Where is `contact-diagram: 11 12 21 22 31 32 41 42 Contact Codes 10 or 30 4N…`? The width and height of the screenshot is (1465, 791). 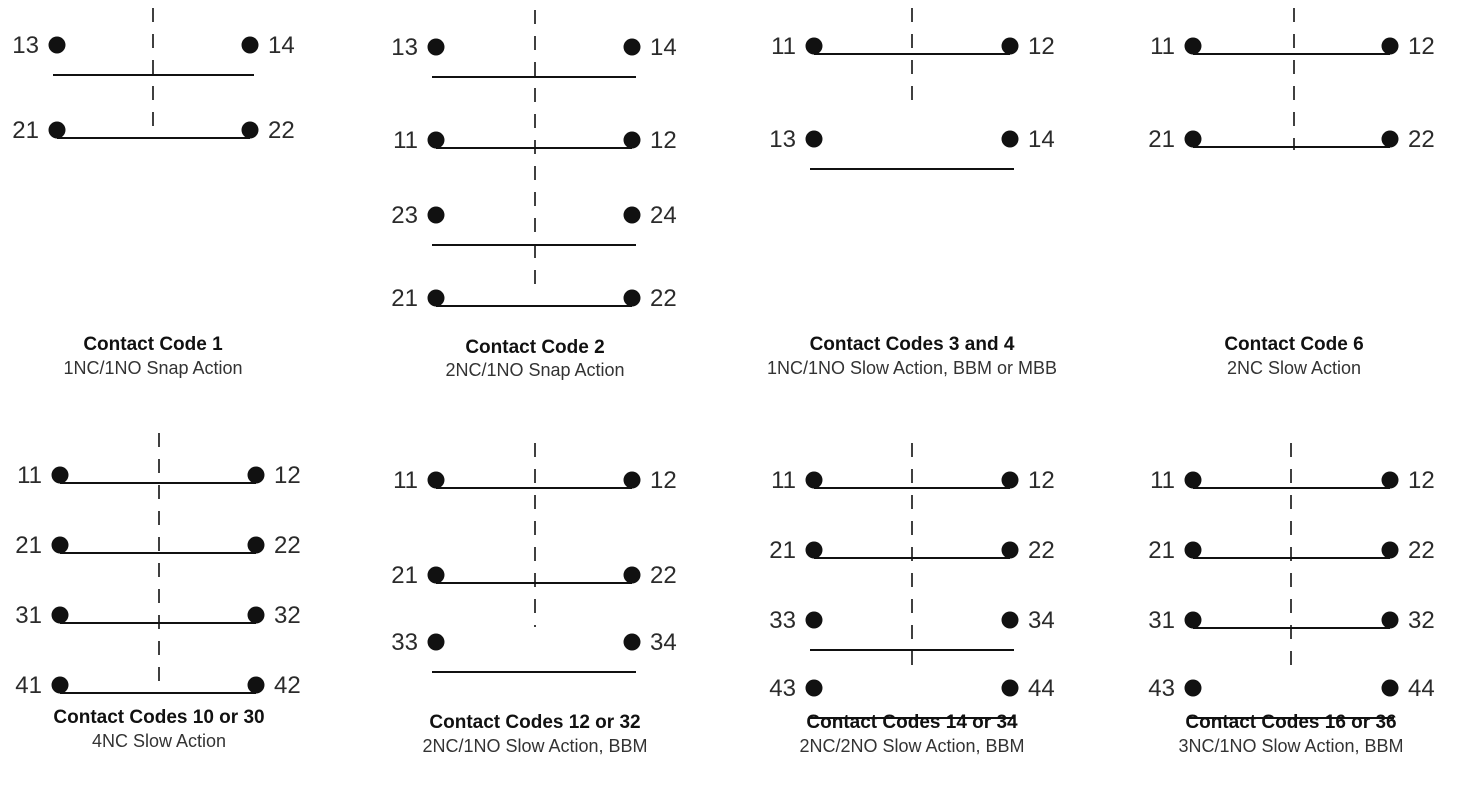
contact-diagram: 11 12 21 22 31 32 41 42 Contact Codes 10 or 30 4N… is located at coordinates (158, 592).